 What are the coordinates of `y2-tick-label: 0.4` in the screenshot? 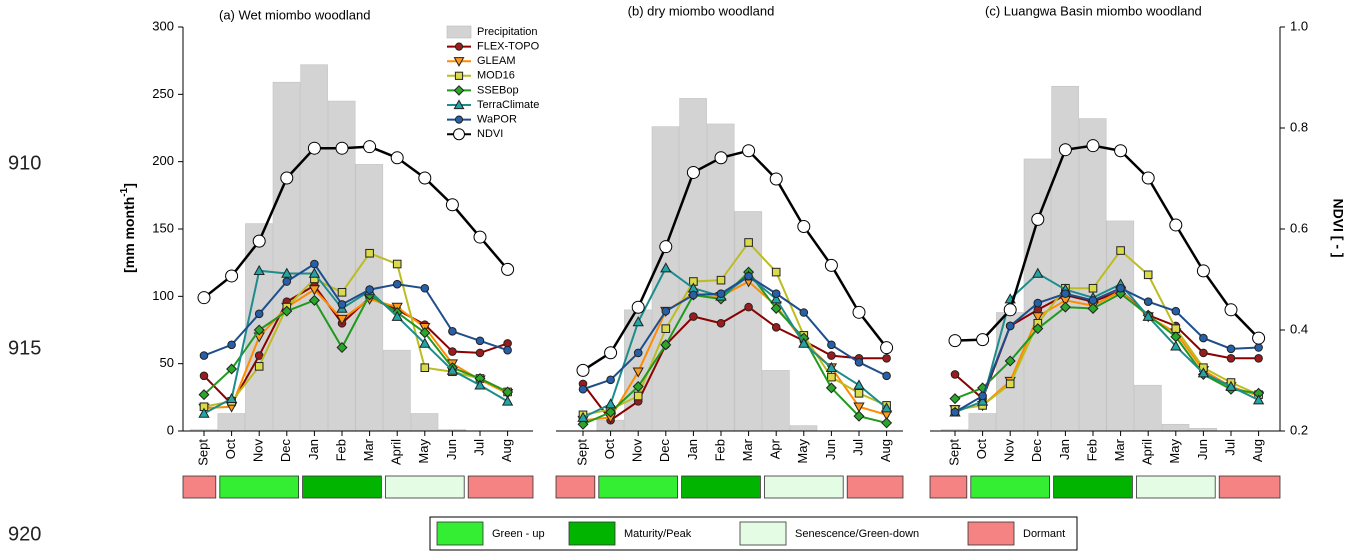 It's located at (1299, 328).